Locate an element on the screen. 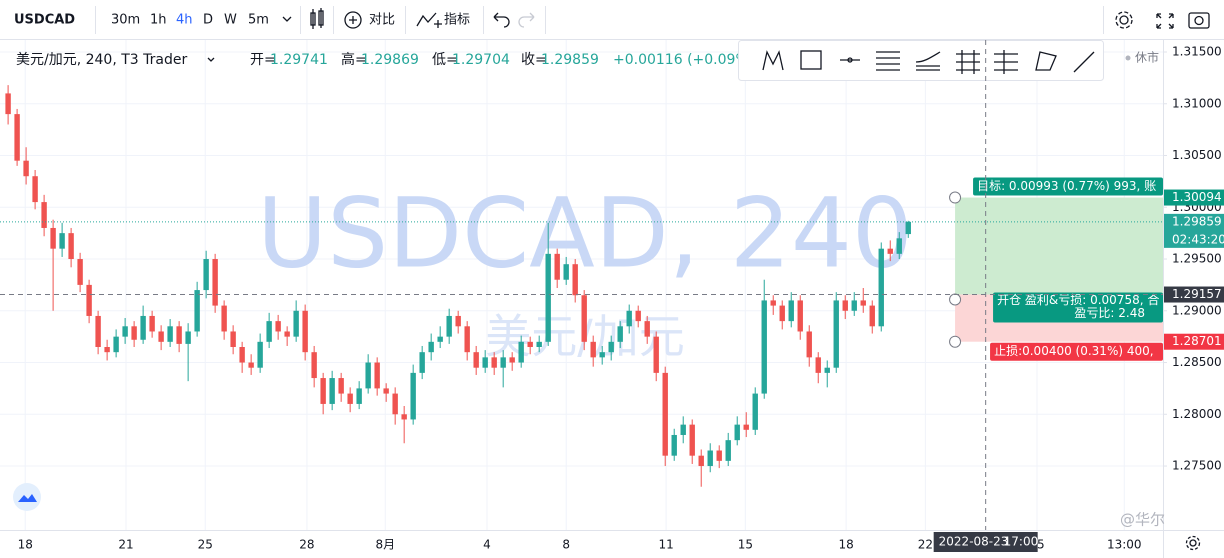  interval: 1h is located at coordinates (158, 20).